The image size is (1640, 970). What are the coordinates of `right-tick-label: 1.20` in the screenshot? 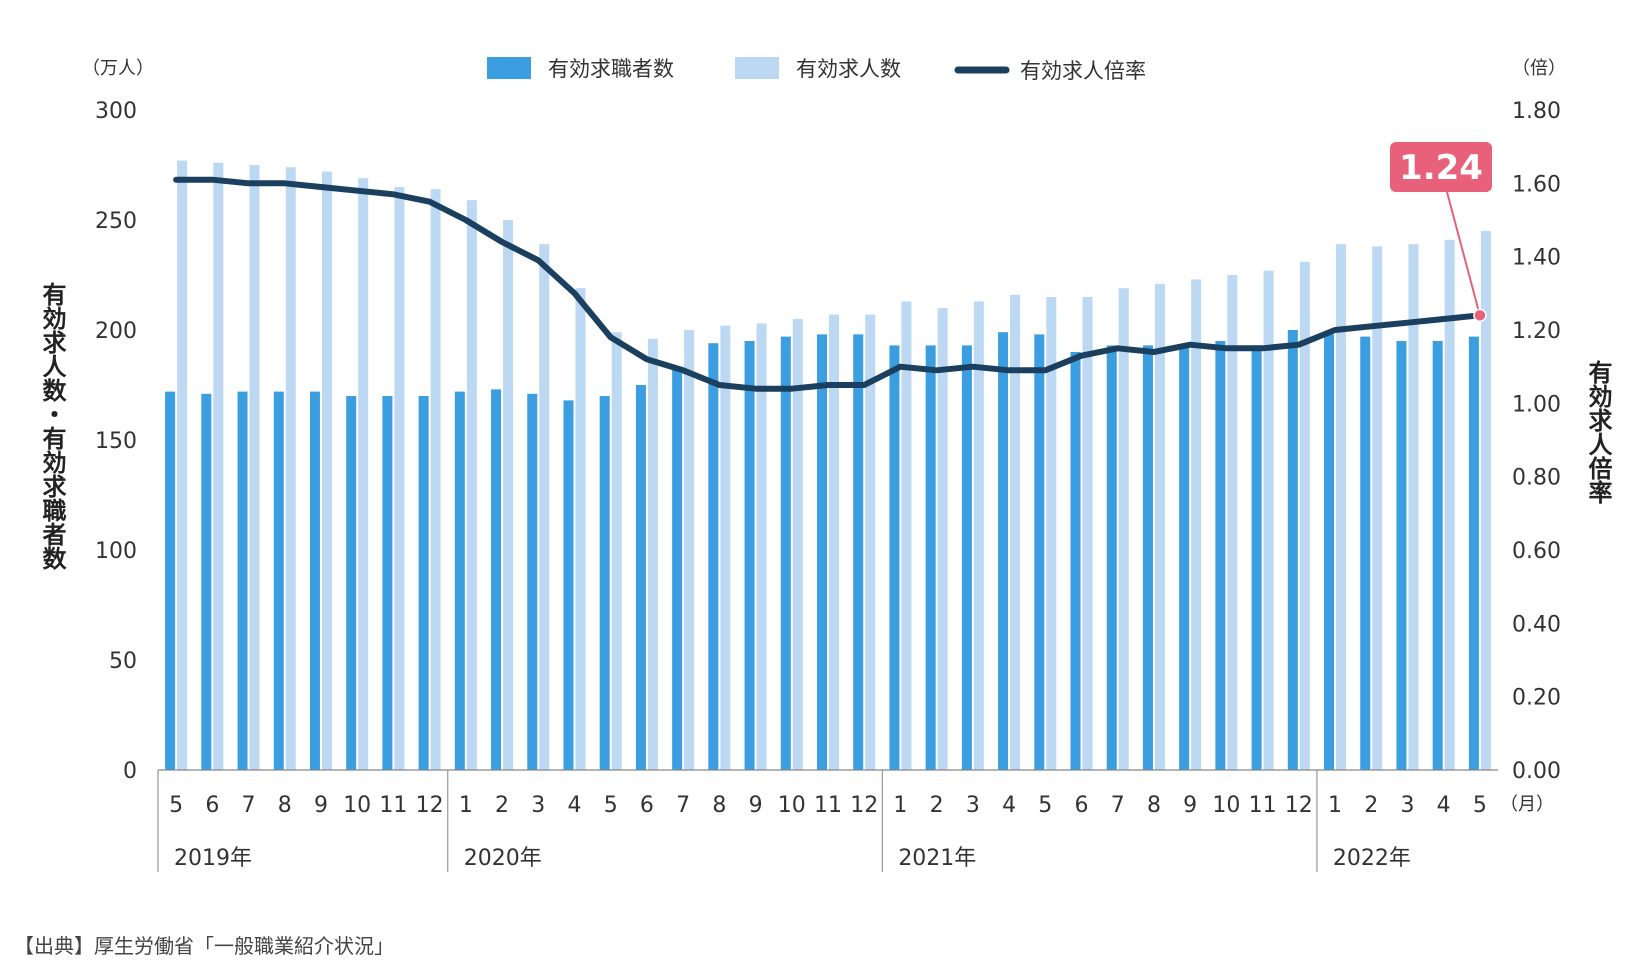 It's located at (1536, 331).